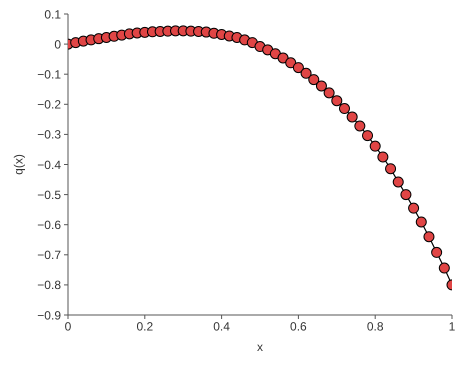  I want to click on y-tick-label: −0.5, so click(49, 195).